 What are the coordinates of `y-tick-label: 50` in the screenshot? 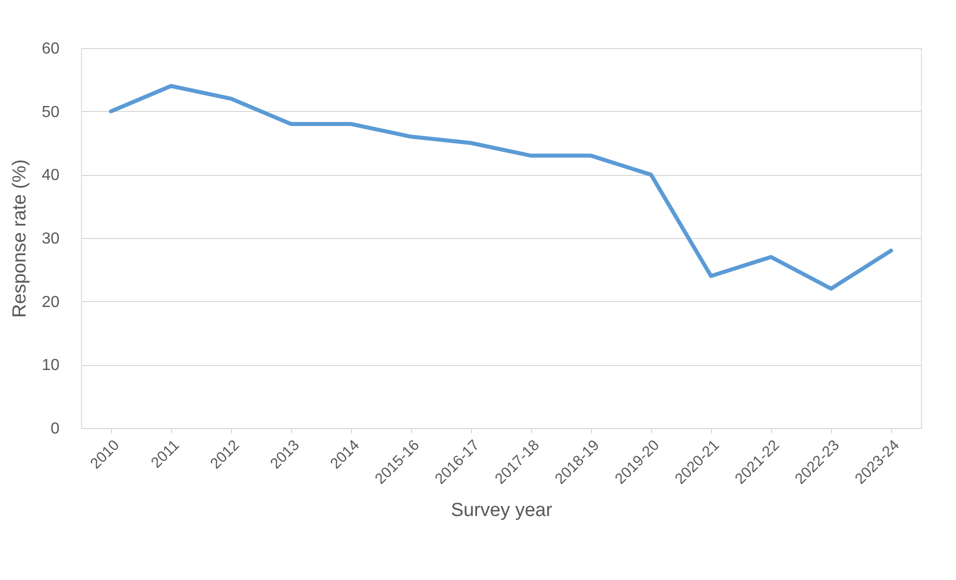 It's located at (51, 112).